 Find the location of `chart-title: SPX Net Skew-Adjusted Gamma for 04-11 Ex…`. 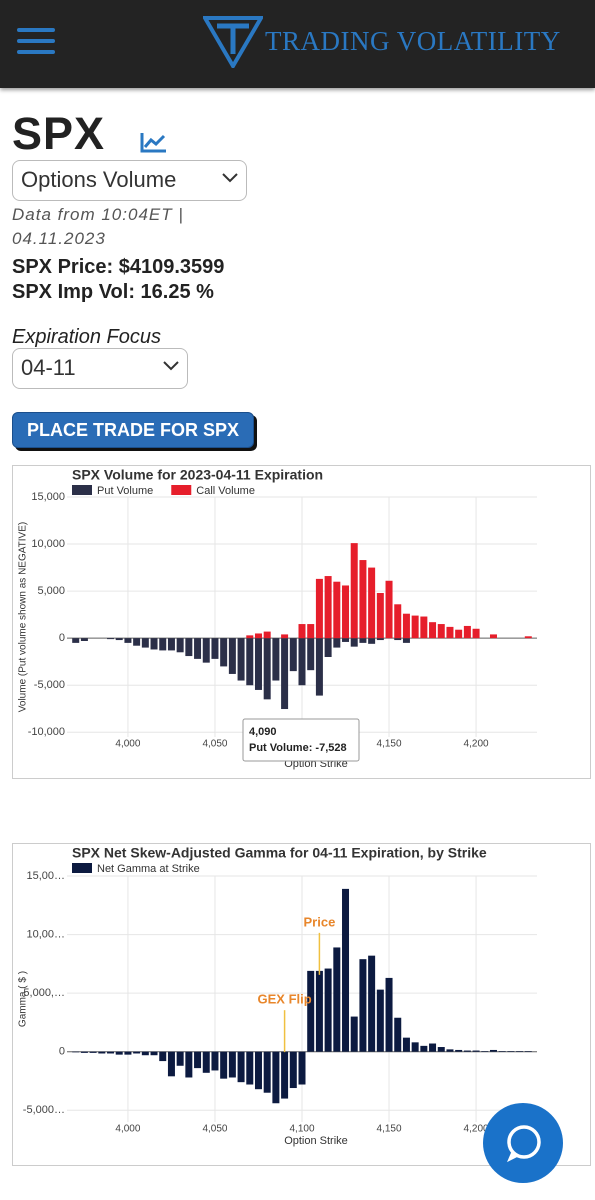

chart-title: SPX Net Skew-Adjusted Gamma for 04-11 Ex… is located at coordinates (279, 853).